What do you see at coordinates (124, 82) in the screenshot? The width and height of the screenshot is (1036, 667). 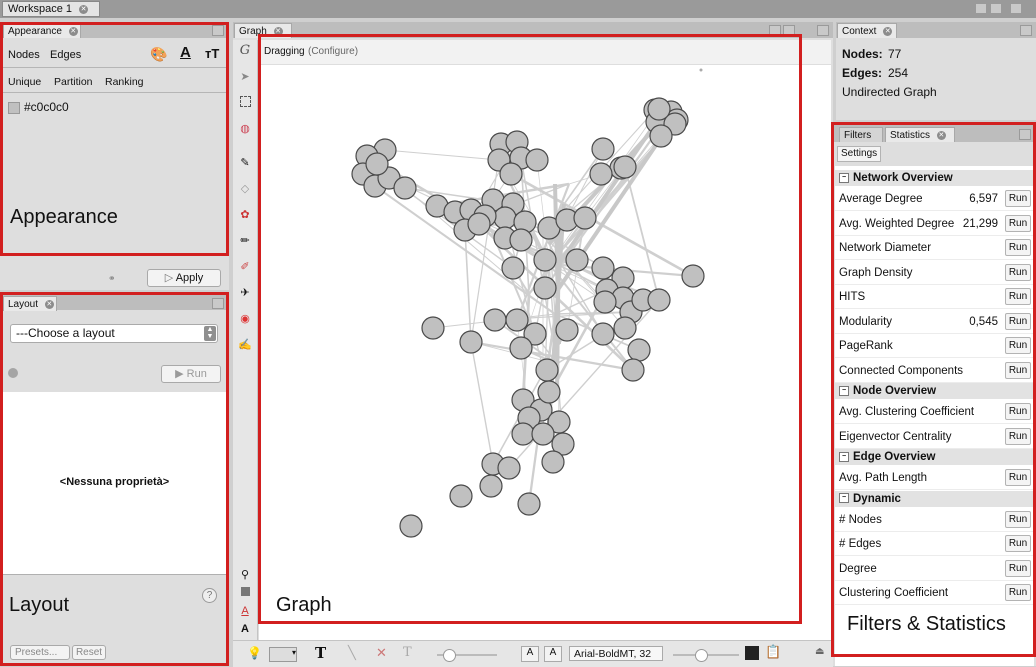 I see `ranking-tab: Ranking` at bounding box center [124, 82].